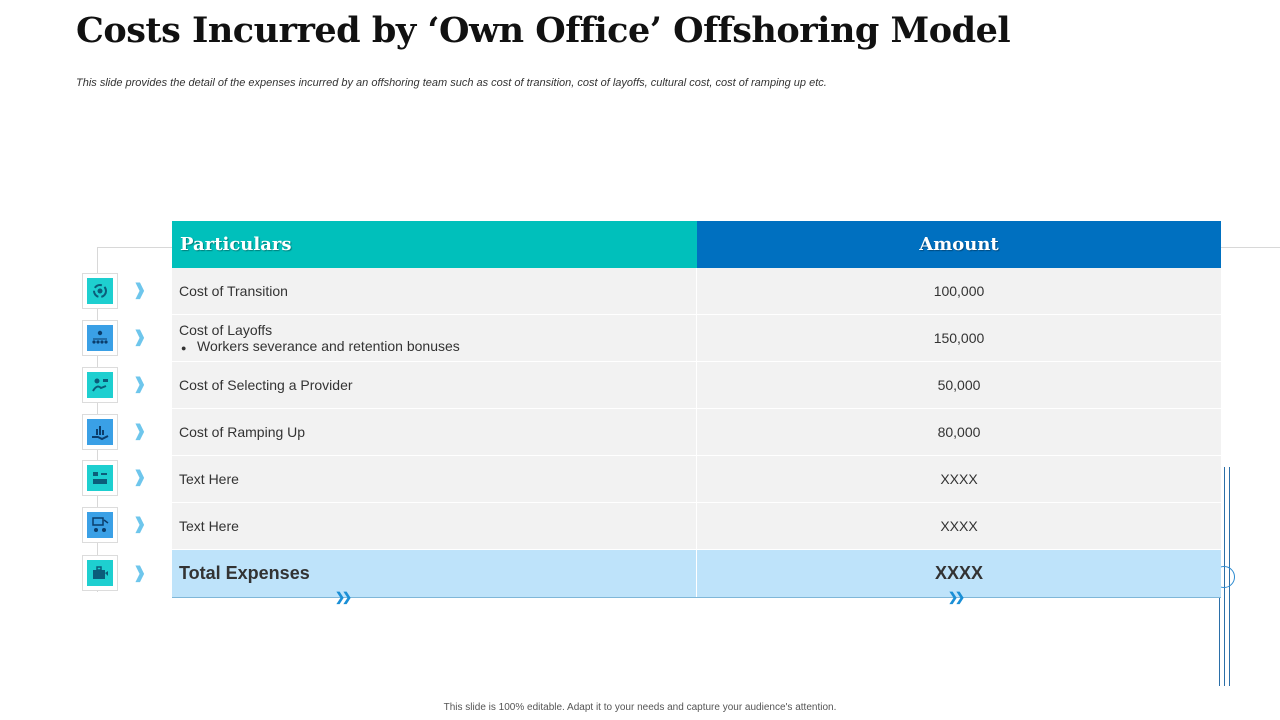  I want to click on total-row: Total Expenses XXXX, so click(696, 574).